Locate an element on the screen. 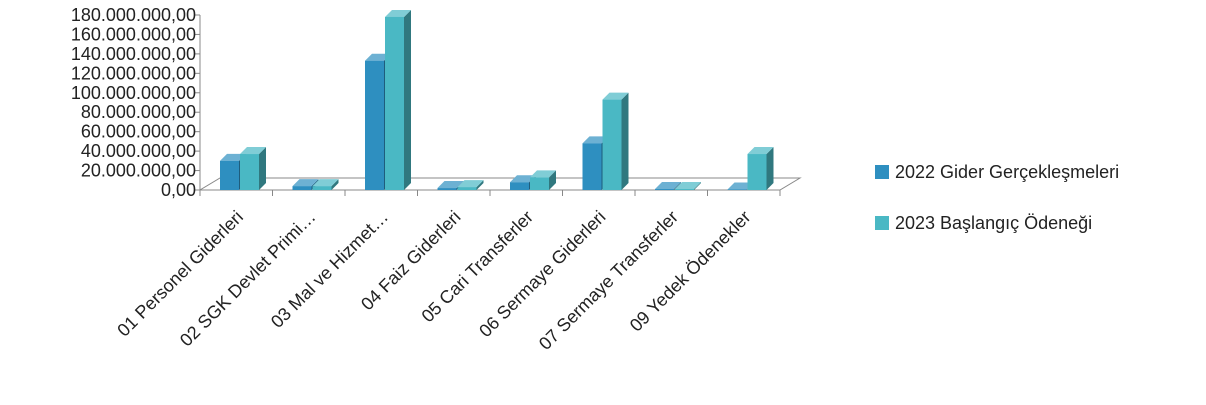 This screenshot has width=1206, height=405. y-tick-label: 160.000.000,00 is located at coordinates (133, 34).